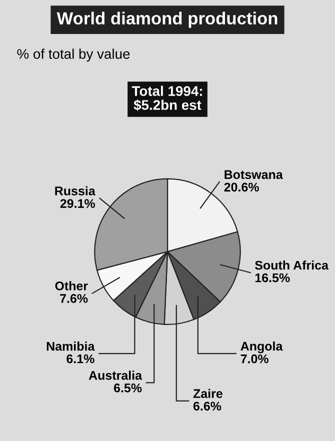  What do you see at coordinates (167, 20) in the screenshot?
I see `chart-title: World diamond production` at bounding box center [167, 20].